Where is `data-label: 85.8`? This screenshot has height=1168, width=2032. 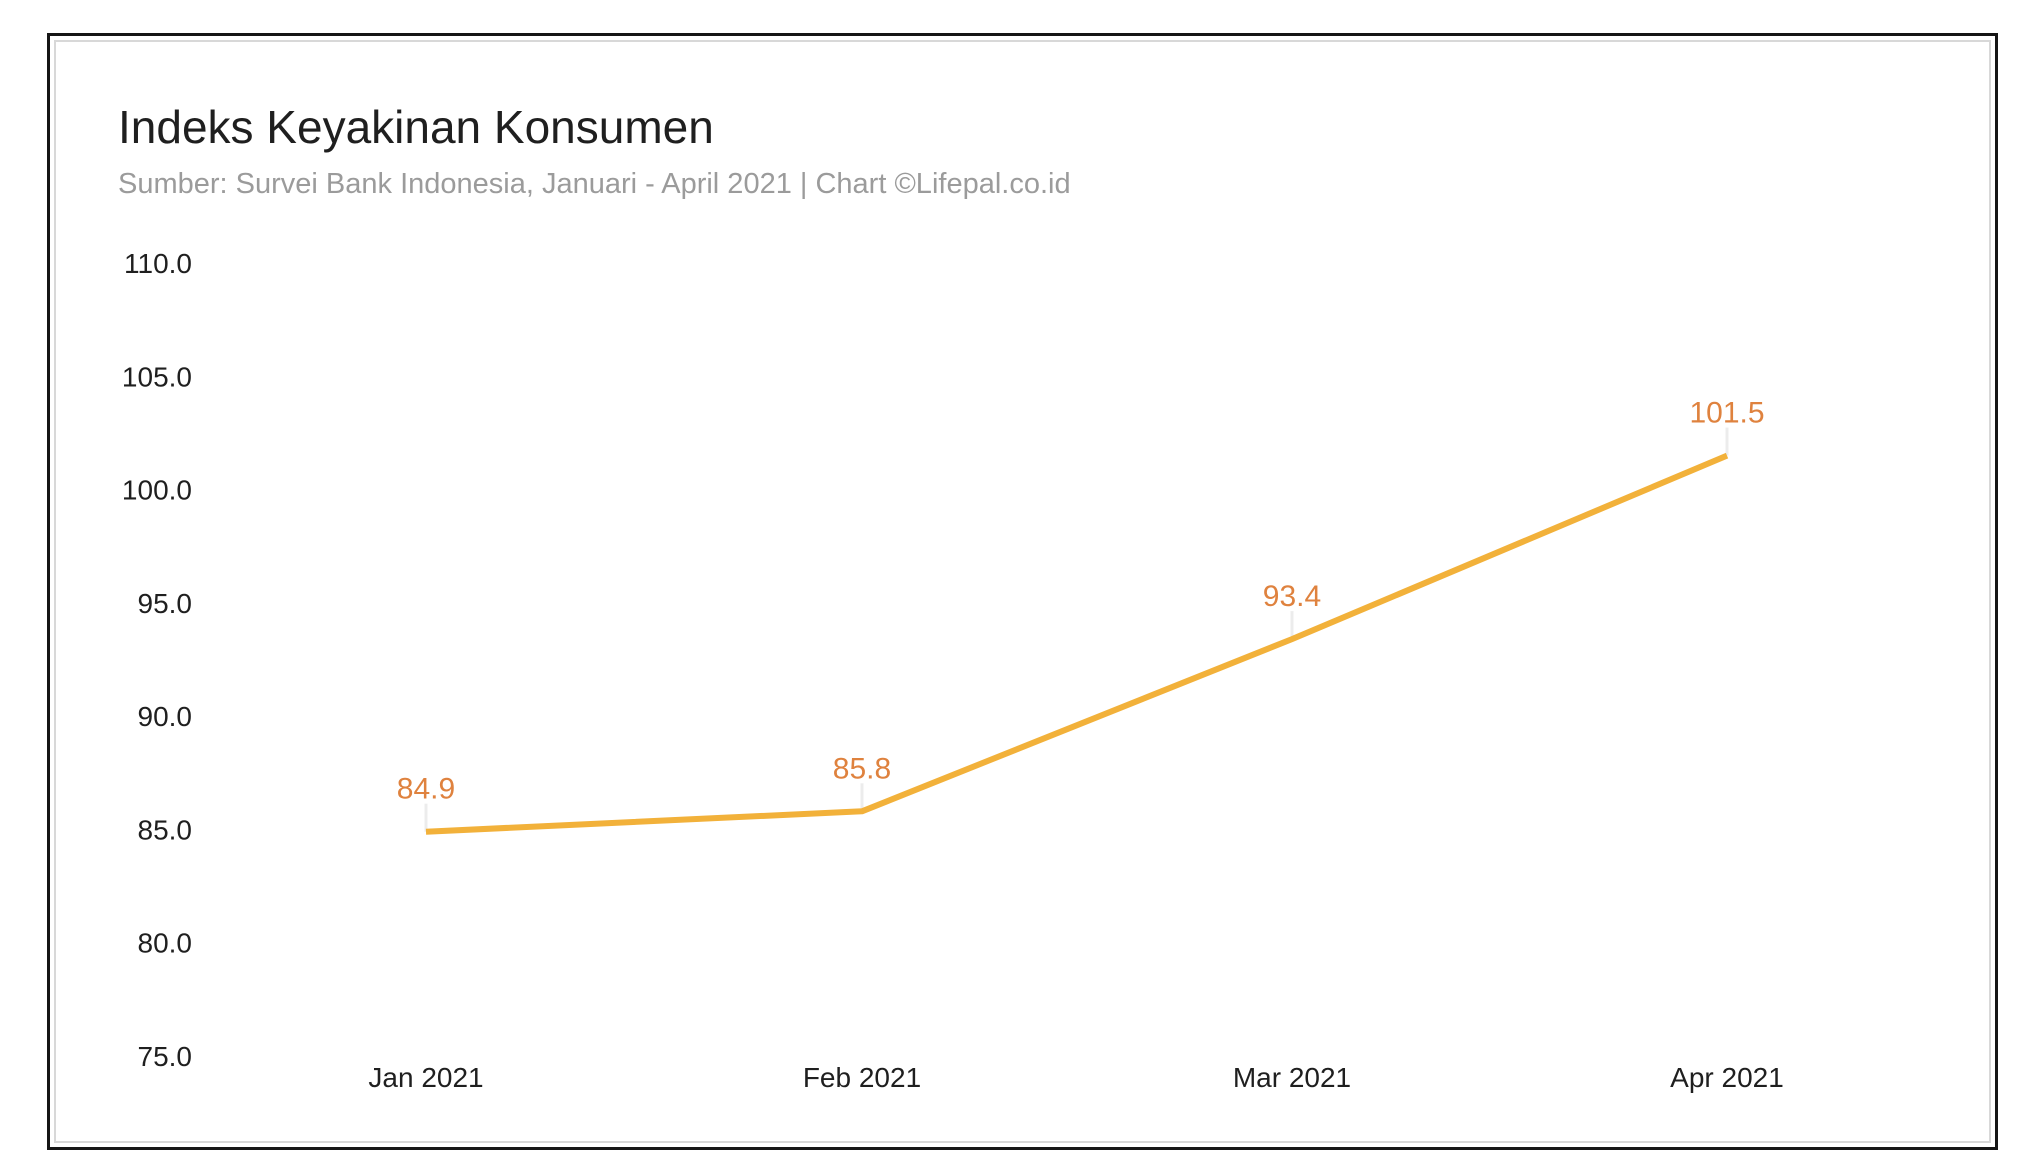
data-label: 85.8 is located at coordinates (862, 768).